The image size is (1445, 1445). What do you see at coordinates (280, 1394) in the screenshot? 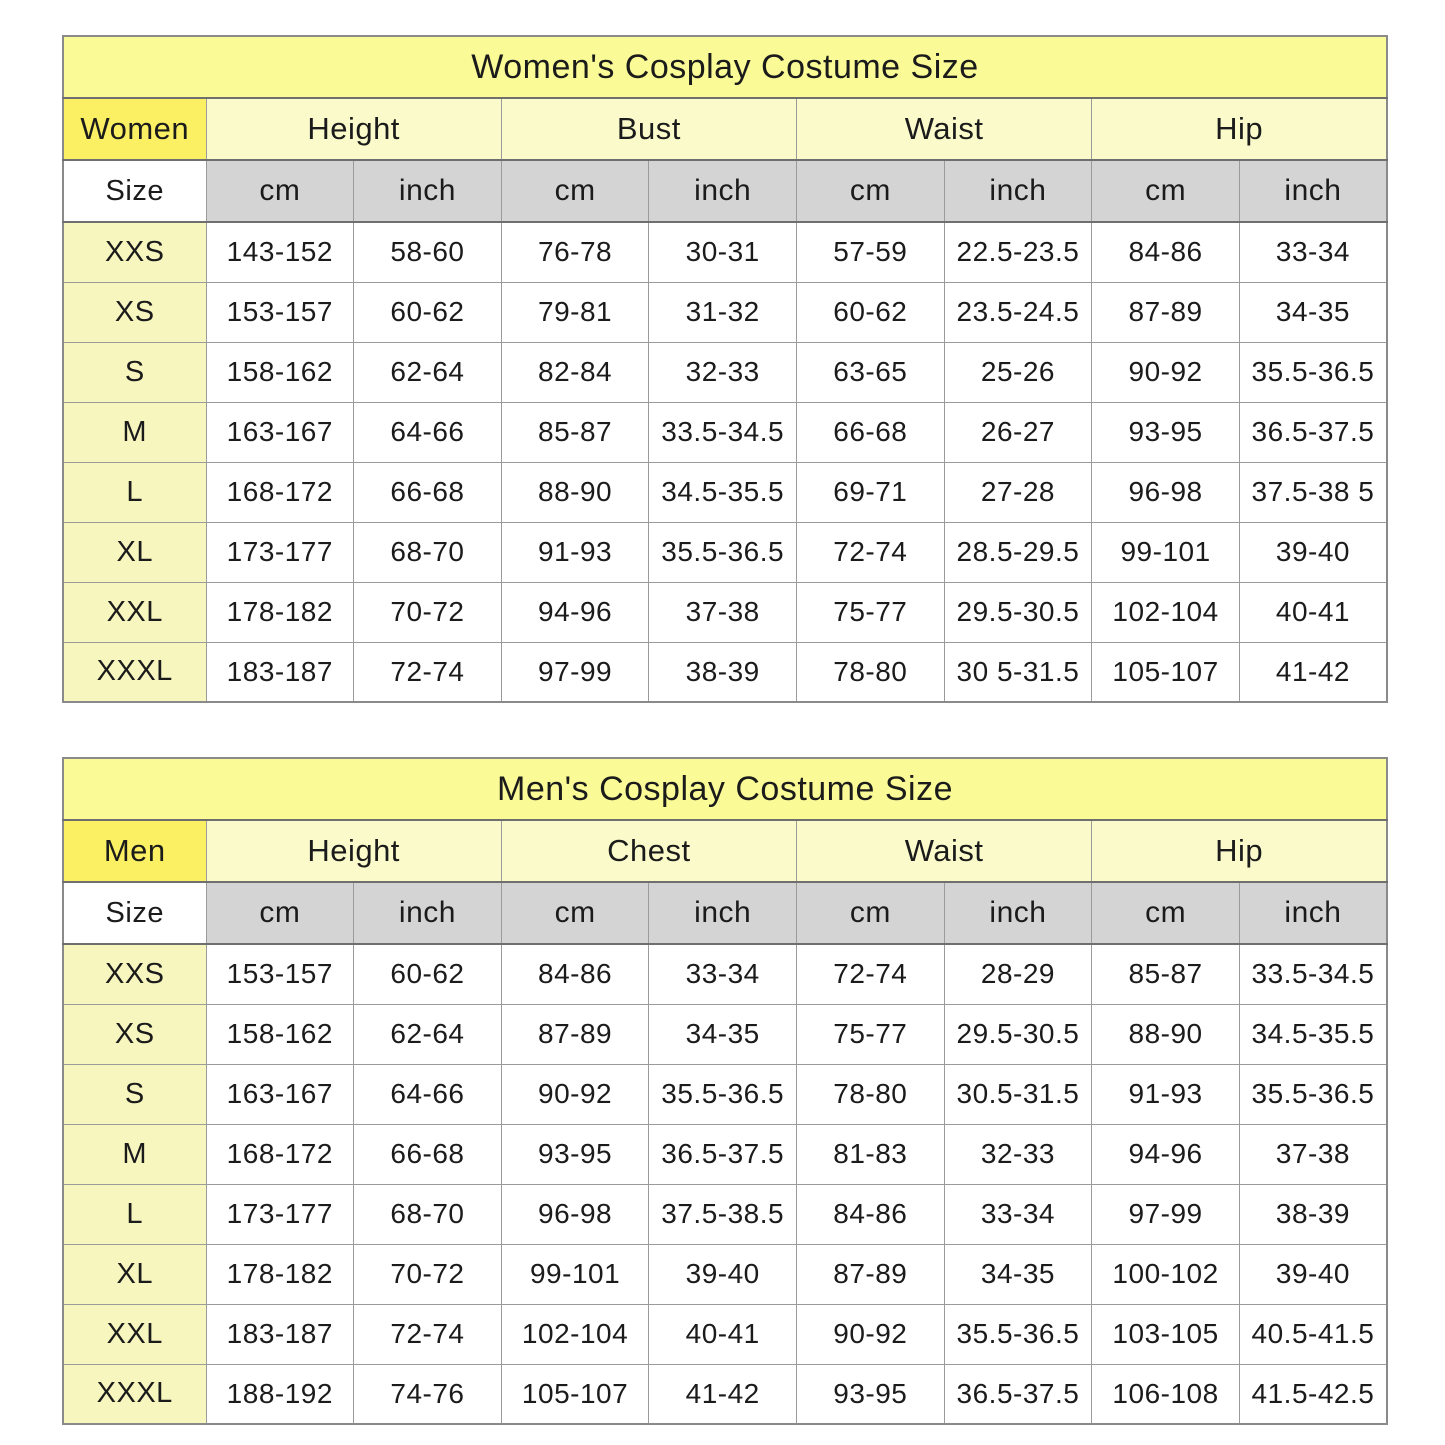
I see `value-cell: 188-192` at bounding box center [280, 1394].